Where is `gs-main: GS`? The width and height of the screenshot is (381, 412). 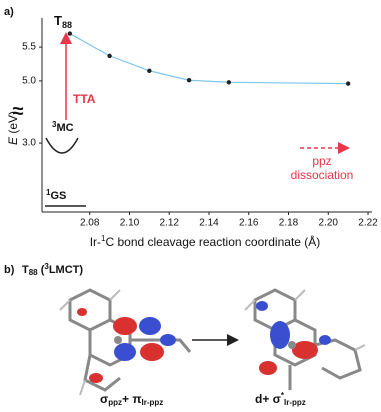
gs-main: GS is located at coordinates (58, 196).